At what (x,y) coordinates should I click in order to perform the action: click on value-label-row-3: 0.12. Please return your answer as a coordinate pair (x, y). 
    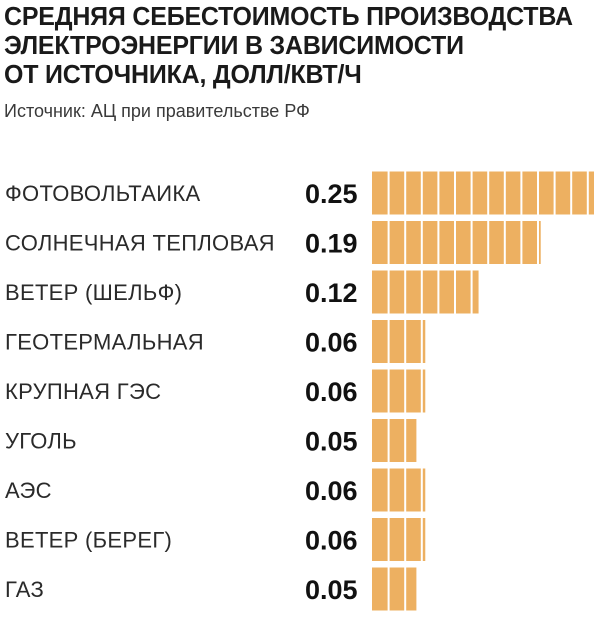
    Looking at the image, I should click on (331, 293).